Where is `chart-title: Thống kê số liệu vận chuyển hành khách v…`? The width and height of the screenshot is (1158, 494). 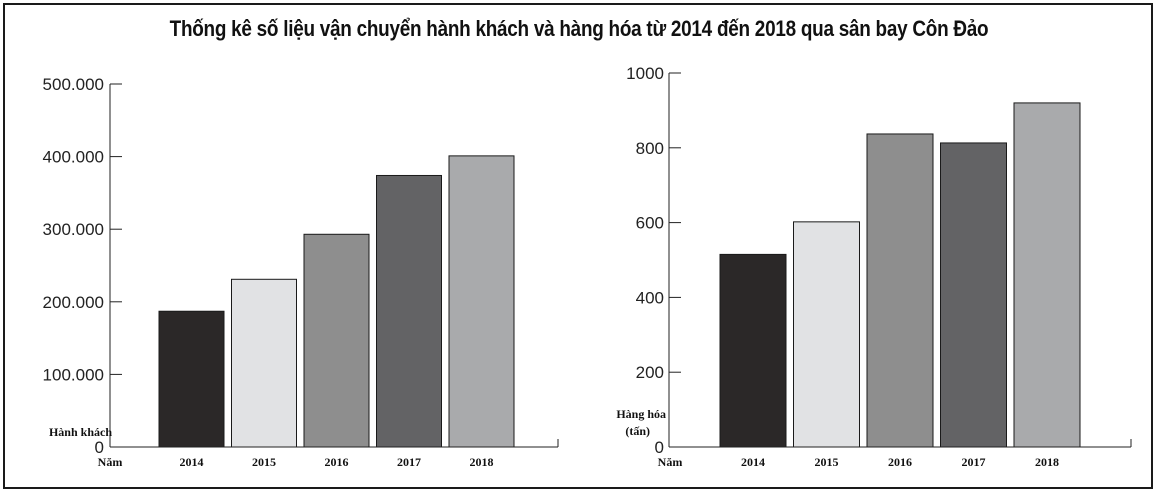 chart-title: Thống kê số liệu vận chuyển hành khách v… is located at coordinates (579, 28).